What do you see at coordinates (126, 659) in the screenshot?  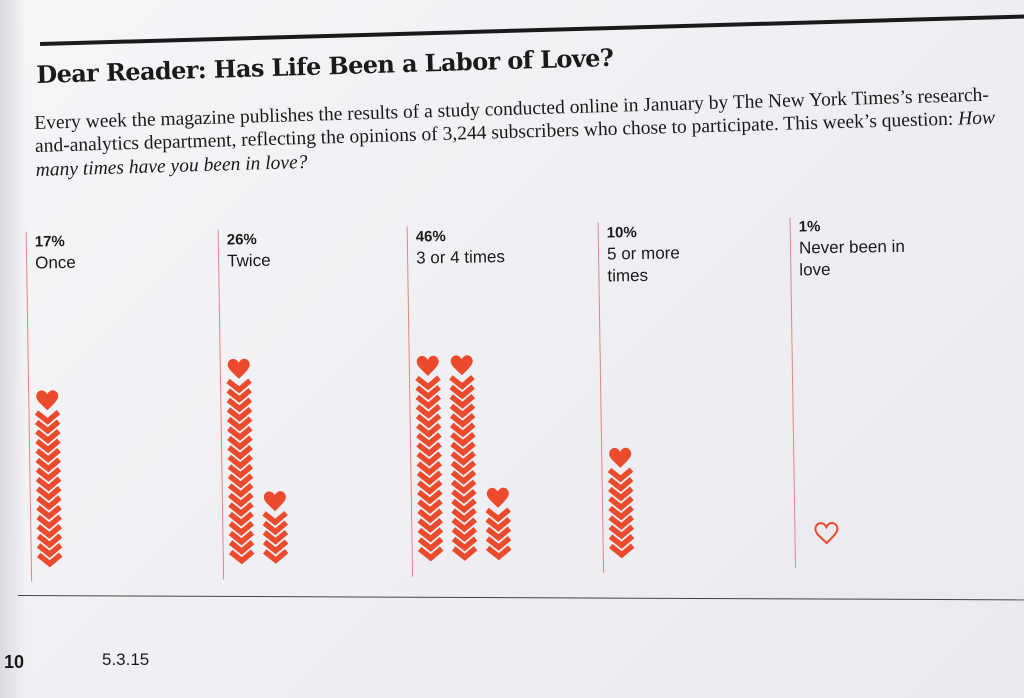 I see `issue-date: 5.3.15` at bounding box center [126, 659].